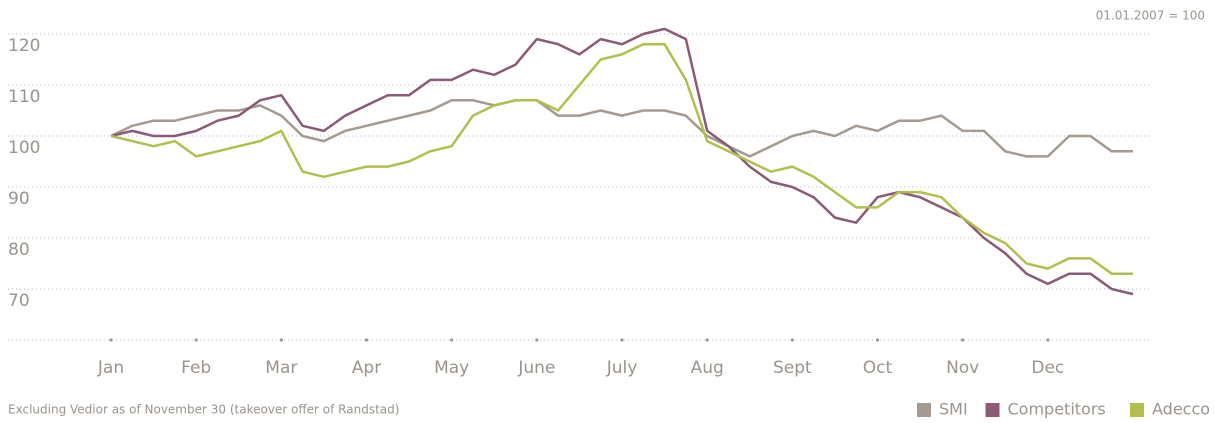 The width and height of the screenshot is (1215, 423). Describe the element at coordinates (24, 97) in the screenshot. I see `y-tick-label: 110` at that location.